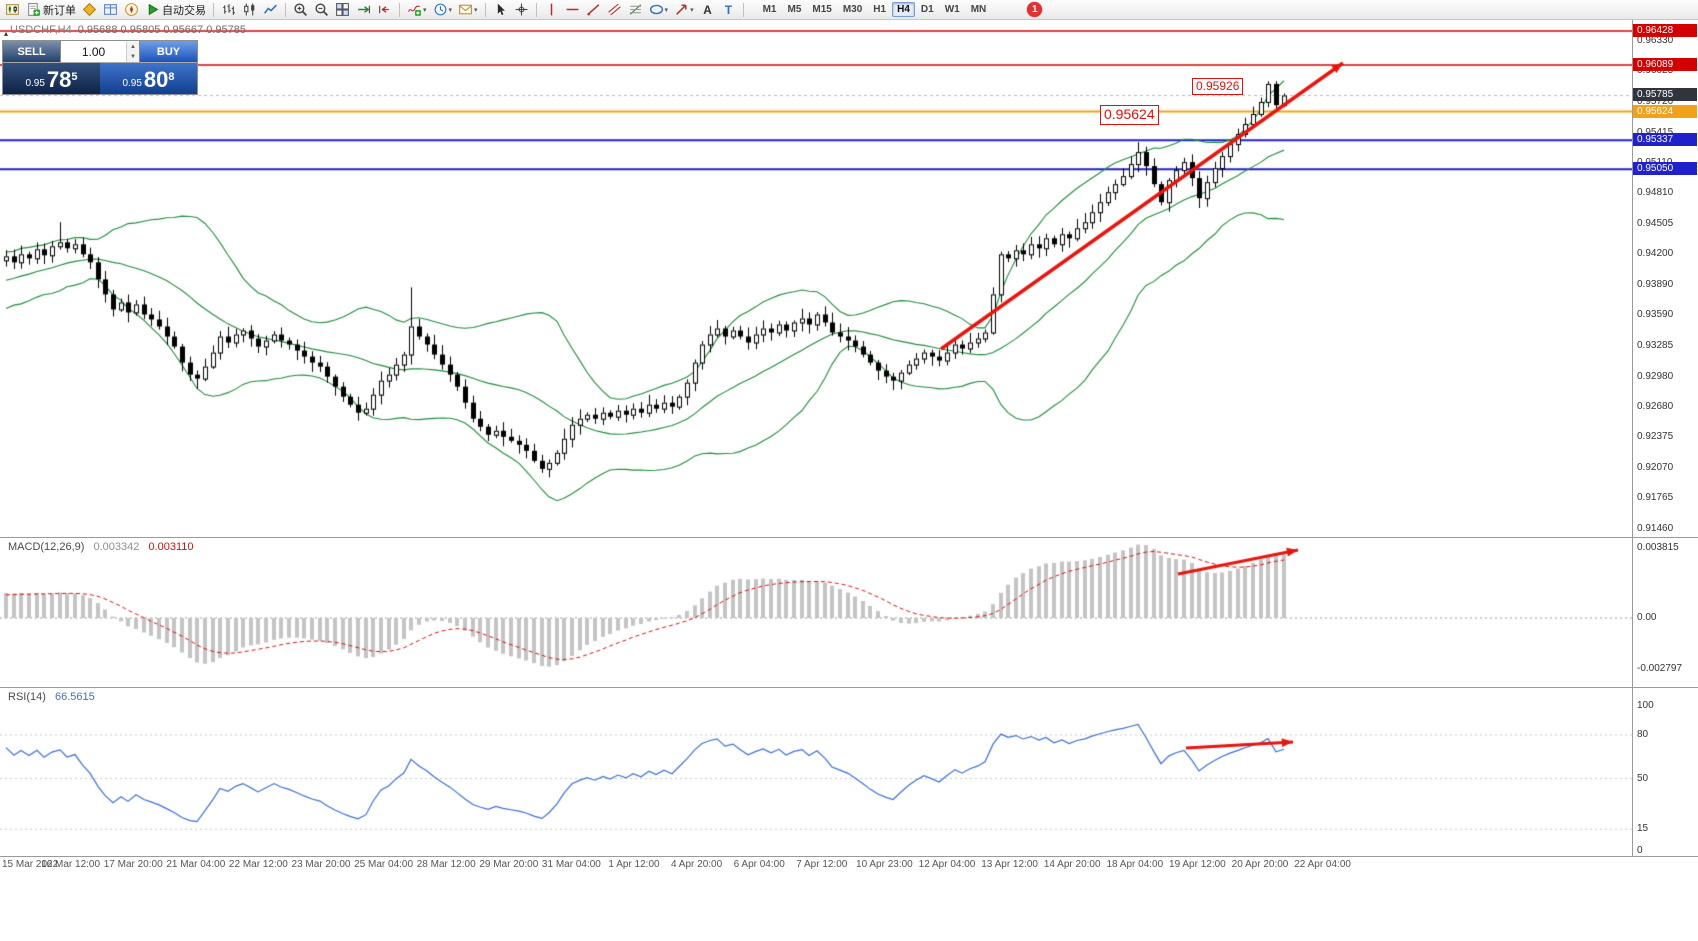  Describe the element at coordinates (1665, 30) in the screenshot. I see `price-level-badge: 0.96428` at that location.